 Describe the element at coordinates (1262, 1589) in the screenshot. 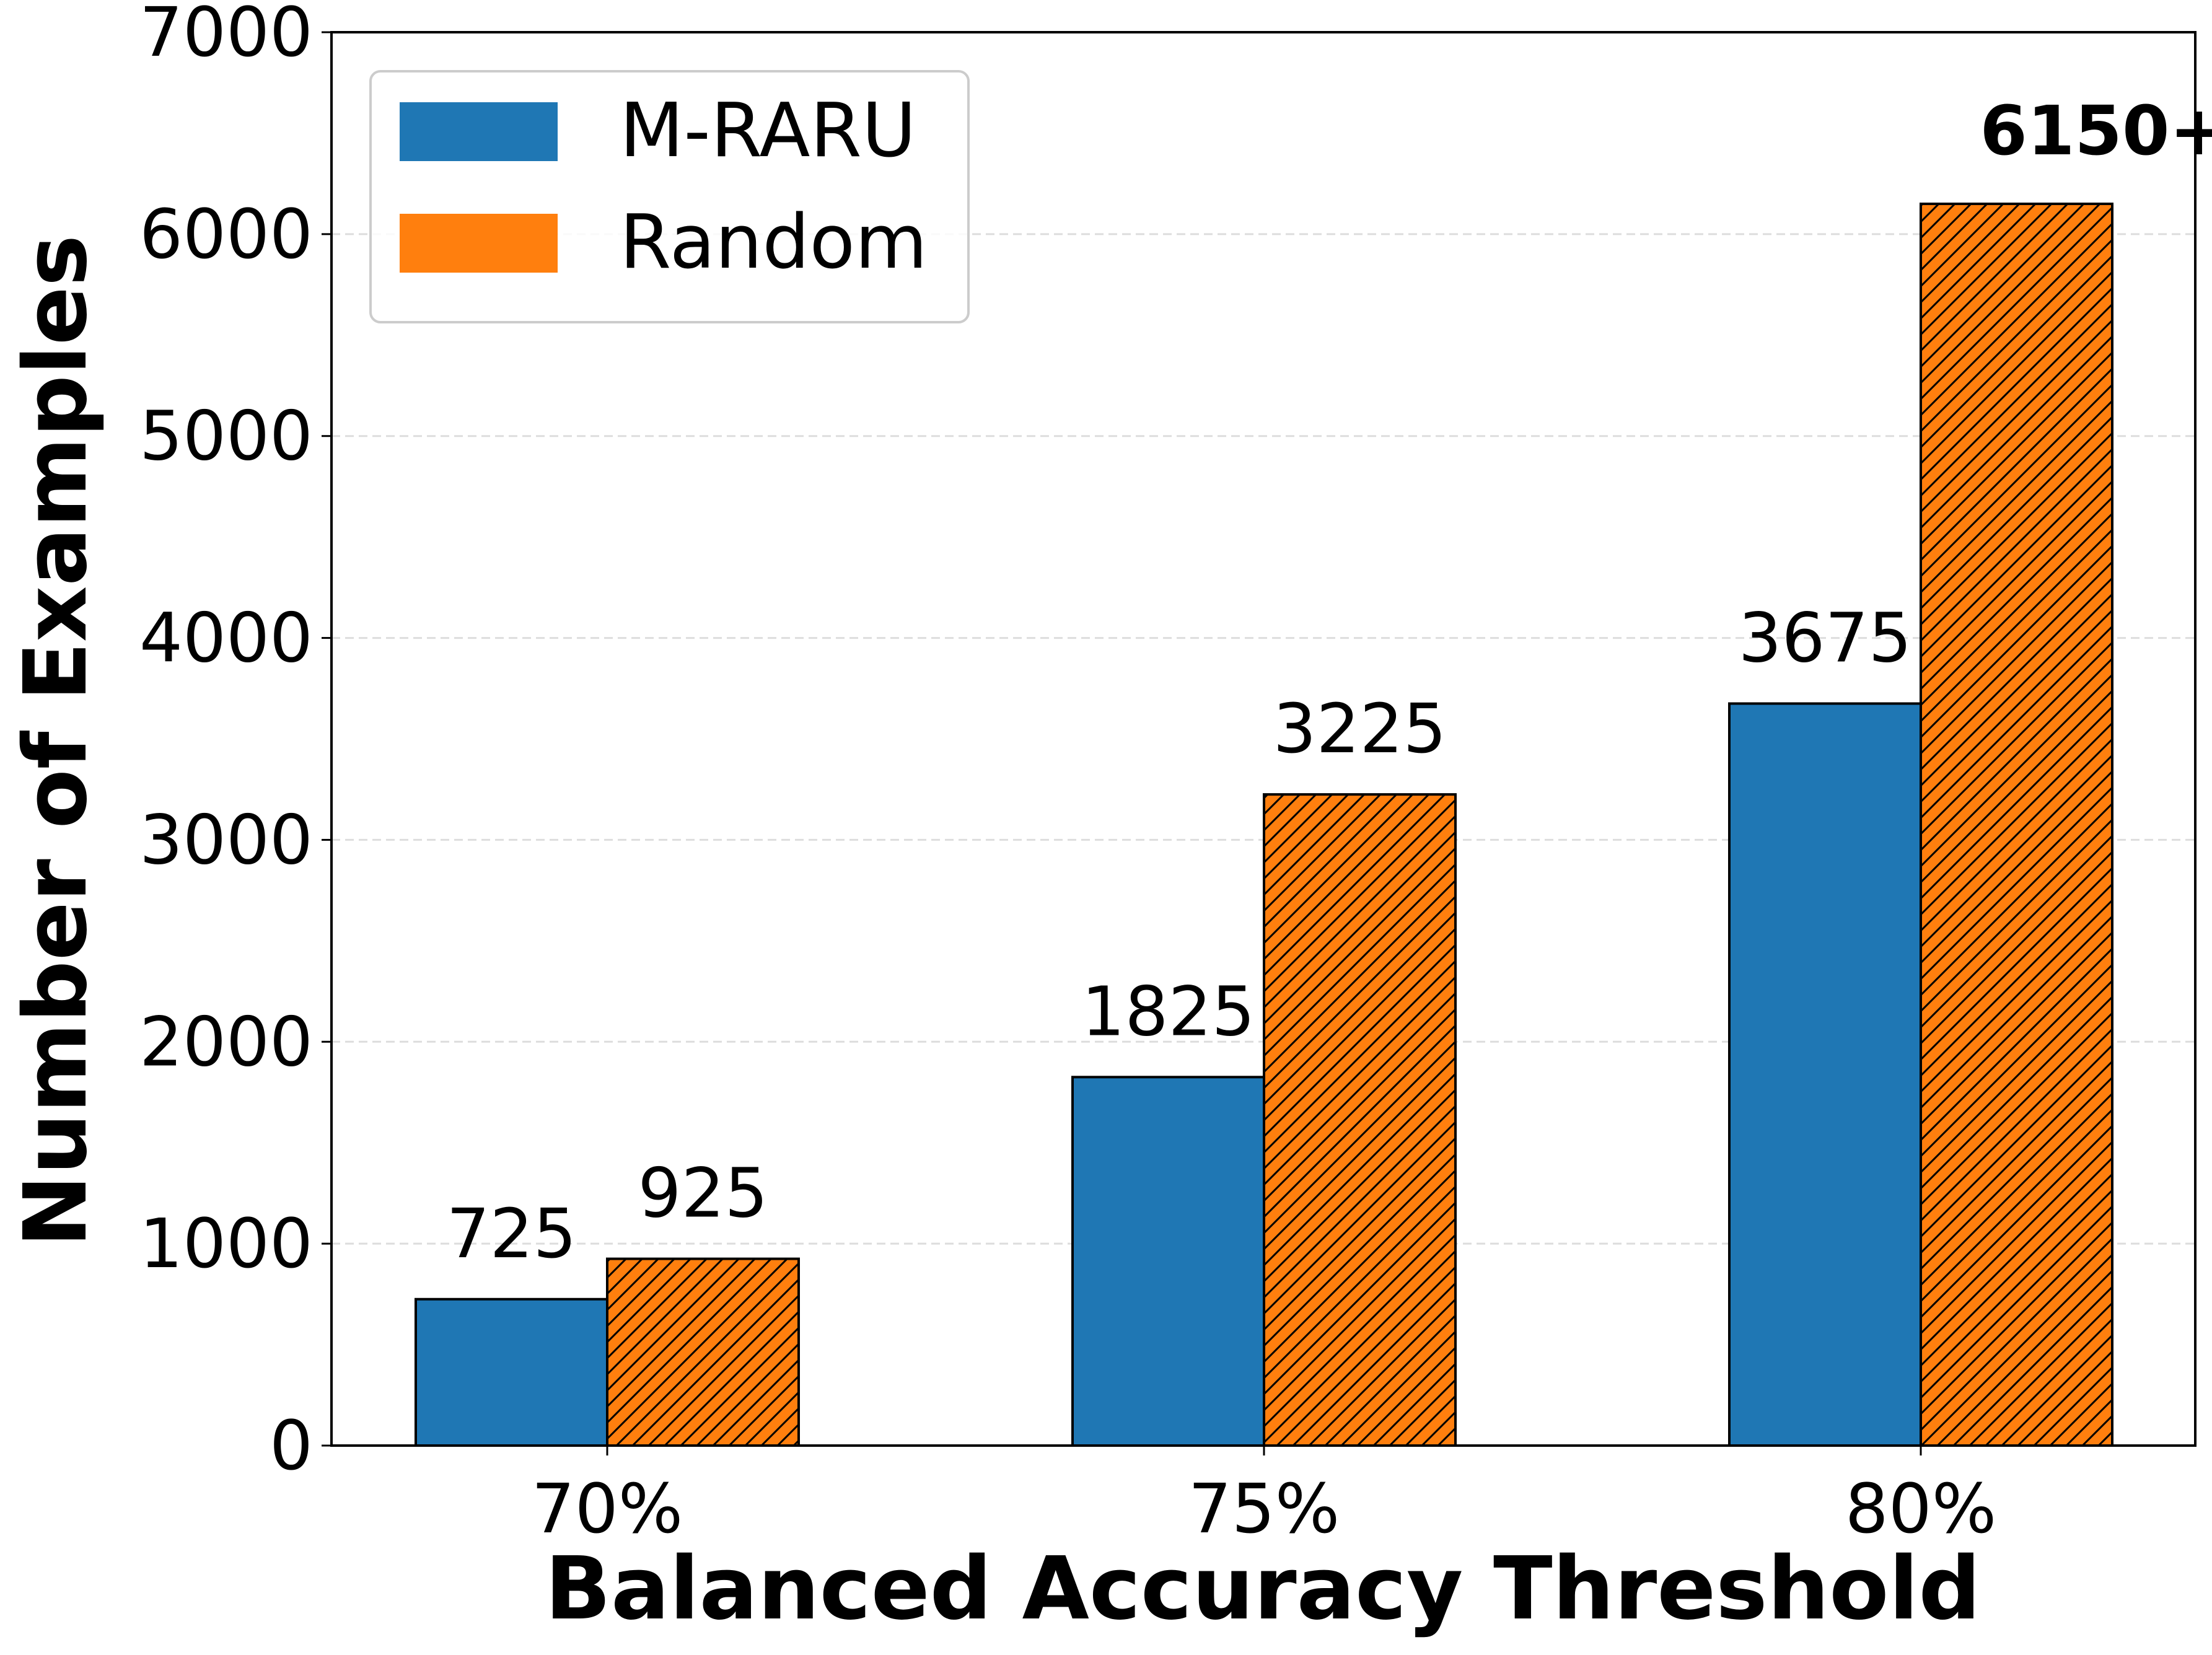

I see `x-axis-title: Balanced Accuracy Threshold` at that location.